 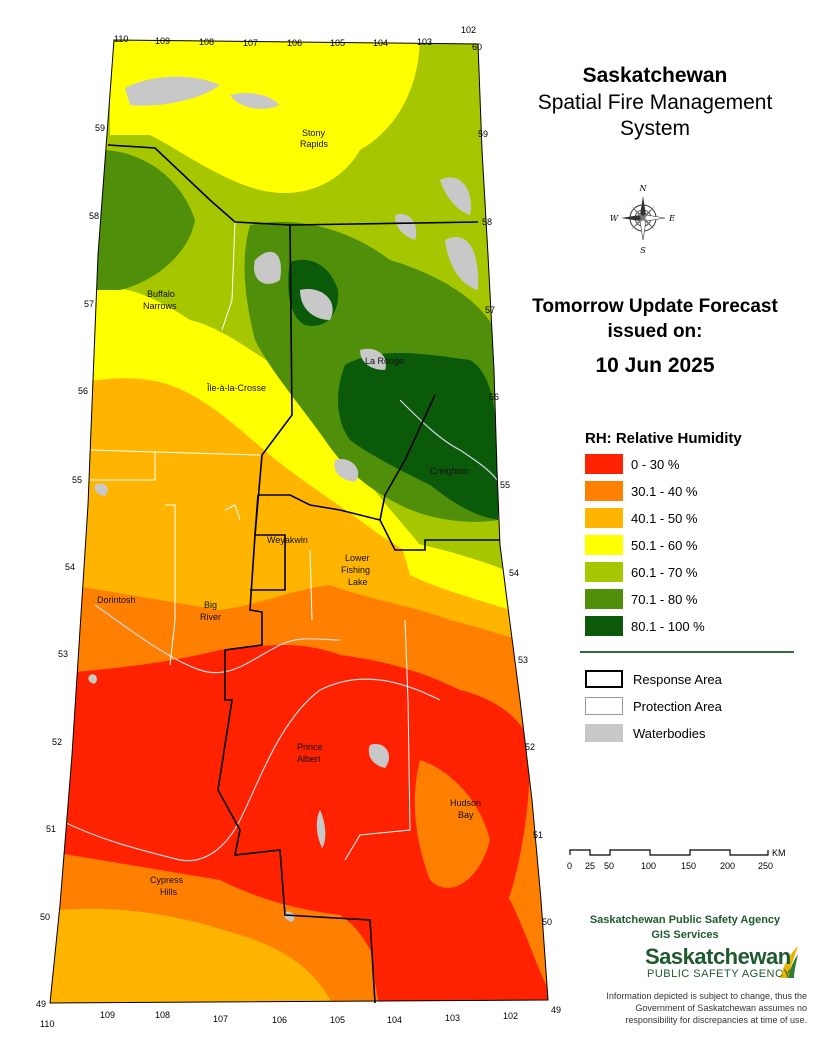 What do you see at coordinates (642, 219) in the screenshot?
I see `compass-rose-icon: N S E W` at bounding box center [642, 219].